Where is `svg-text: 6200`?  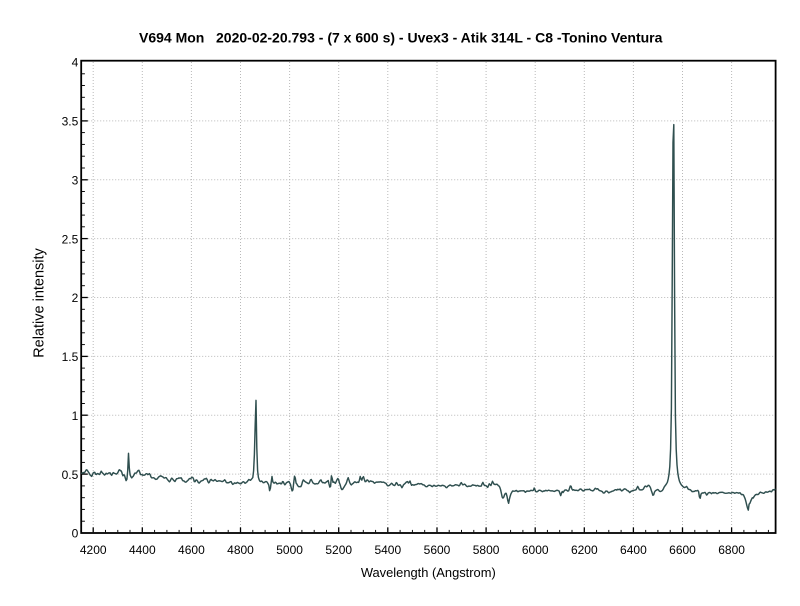
svg-text: 6200 is located at coordinates (584, 550).